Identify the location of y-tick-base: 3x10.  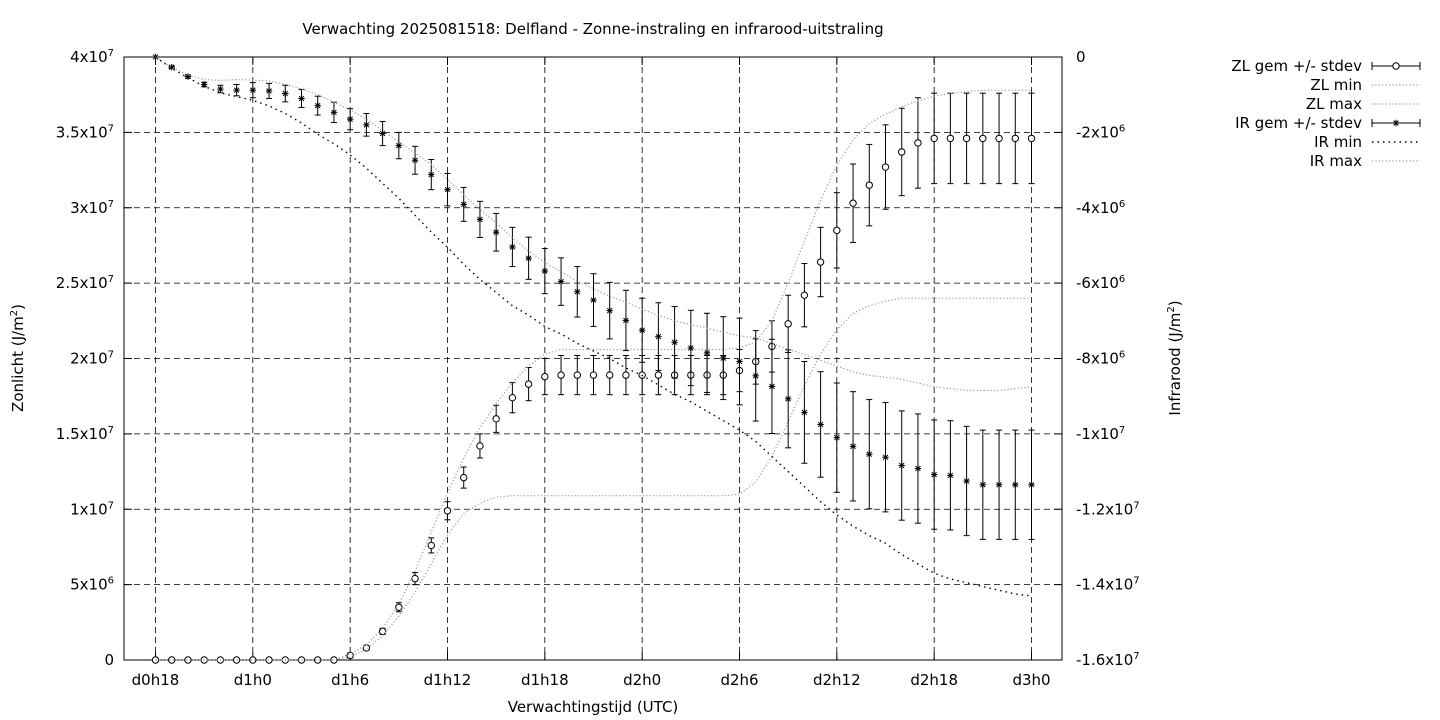
(89, 208).